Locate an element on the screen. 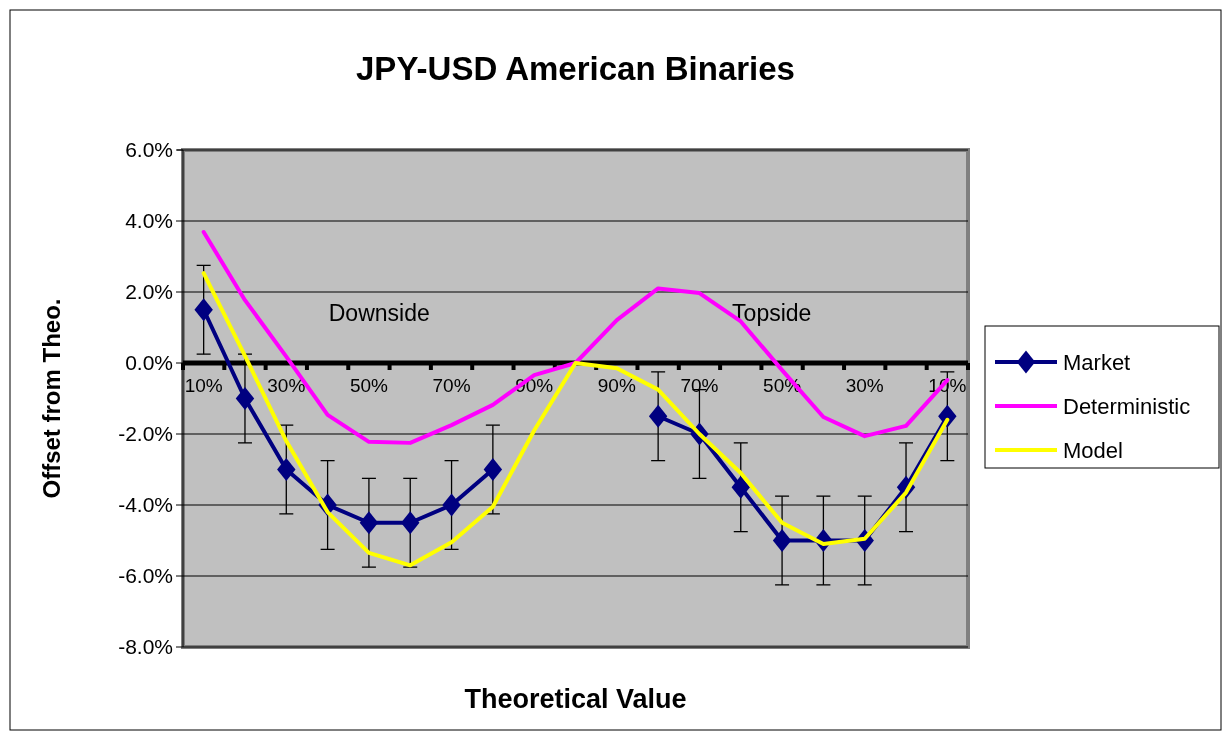 This screenshot has height=740, width=1231. annotation: Topside is located at coordinates (772, 313).